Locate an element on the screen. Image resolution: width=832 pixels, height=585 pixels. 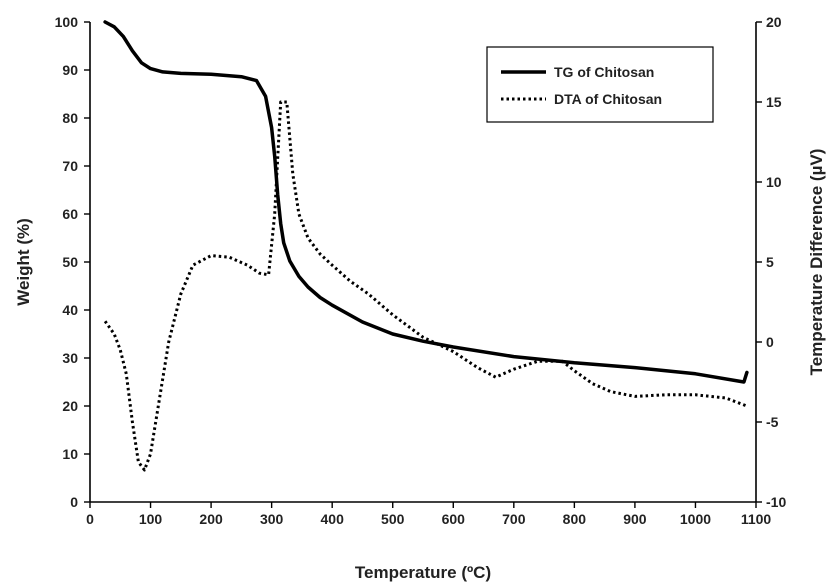
legend-label-dta: DTA of Chitosan is located at coordinates (608, 99).